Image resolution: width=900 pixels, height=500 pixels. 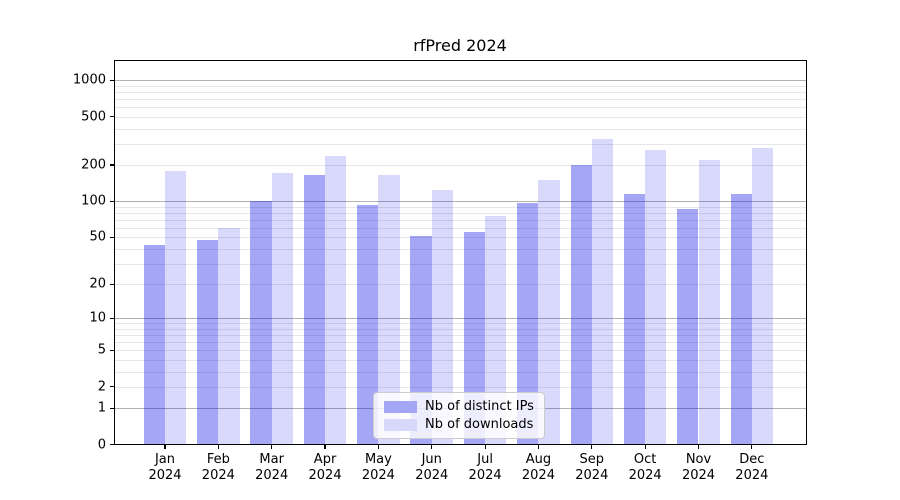 I want to click on bar-ips-may, so click(x=368, y=324).